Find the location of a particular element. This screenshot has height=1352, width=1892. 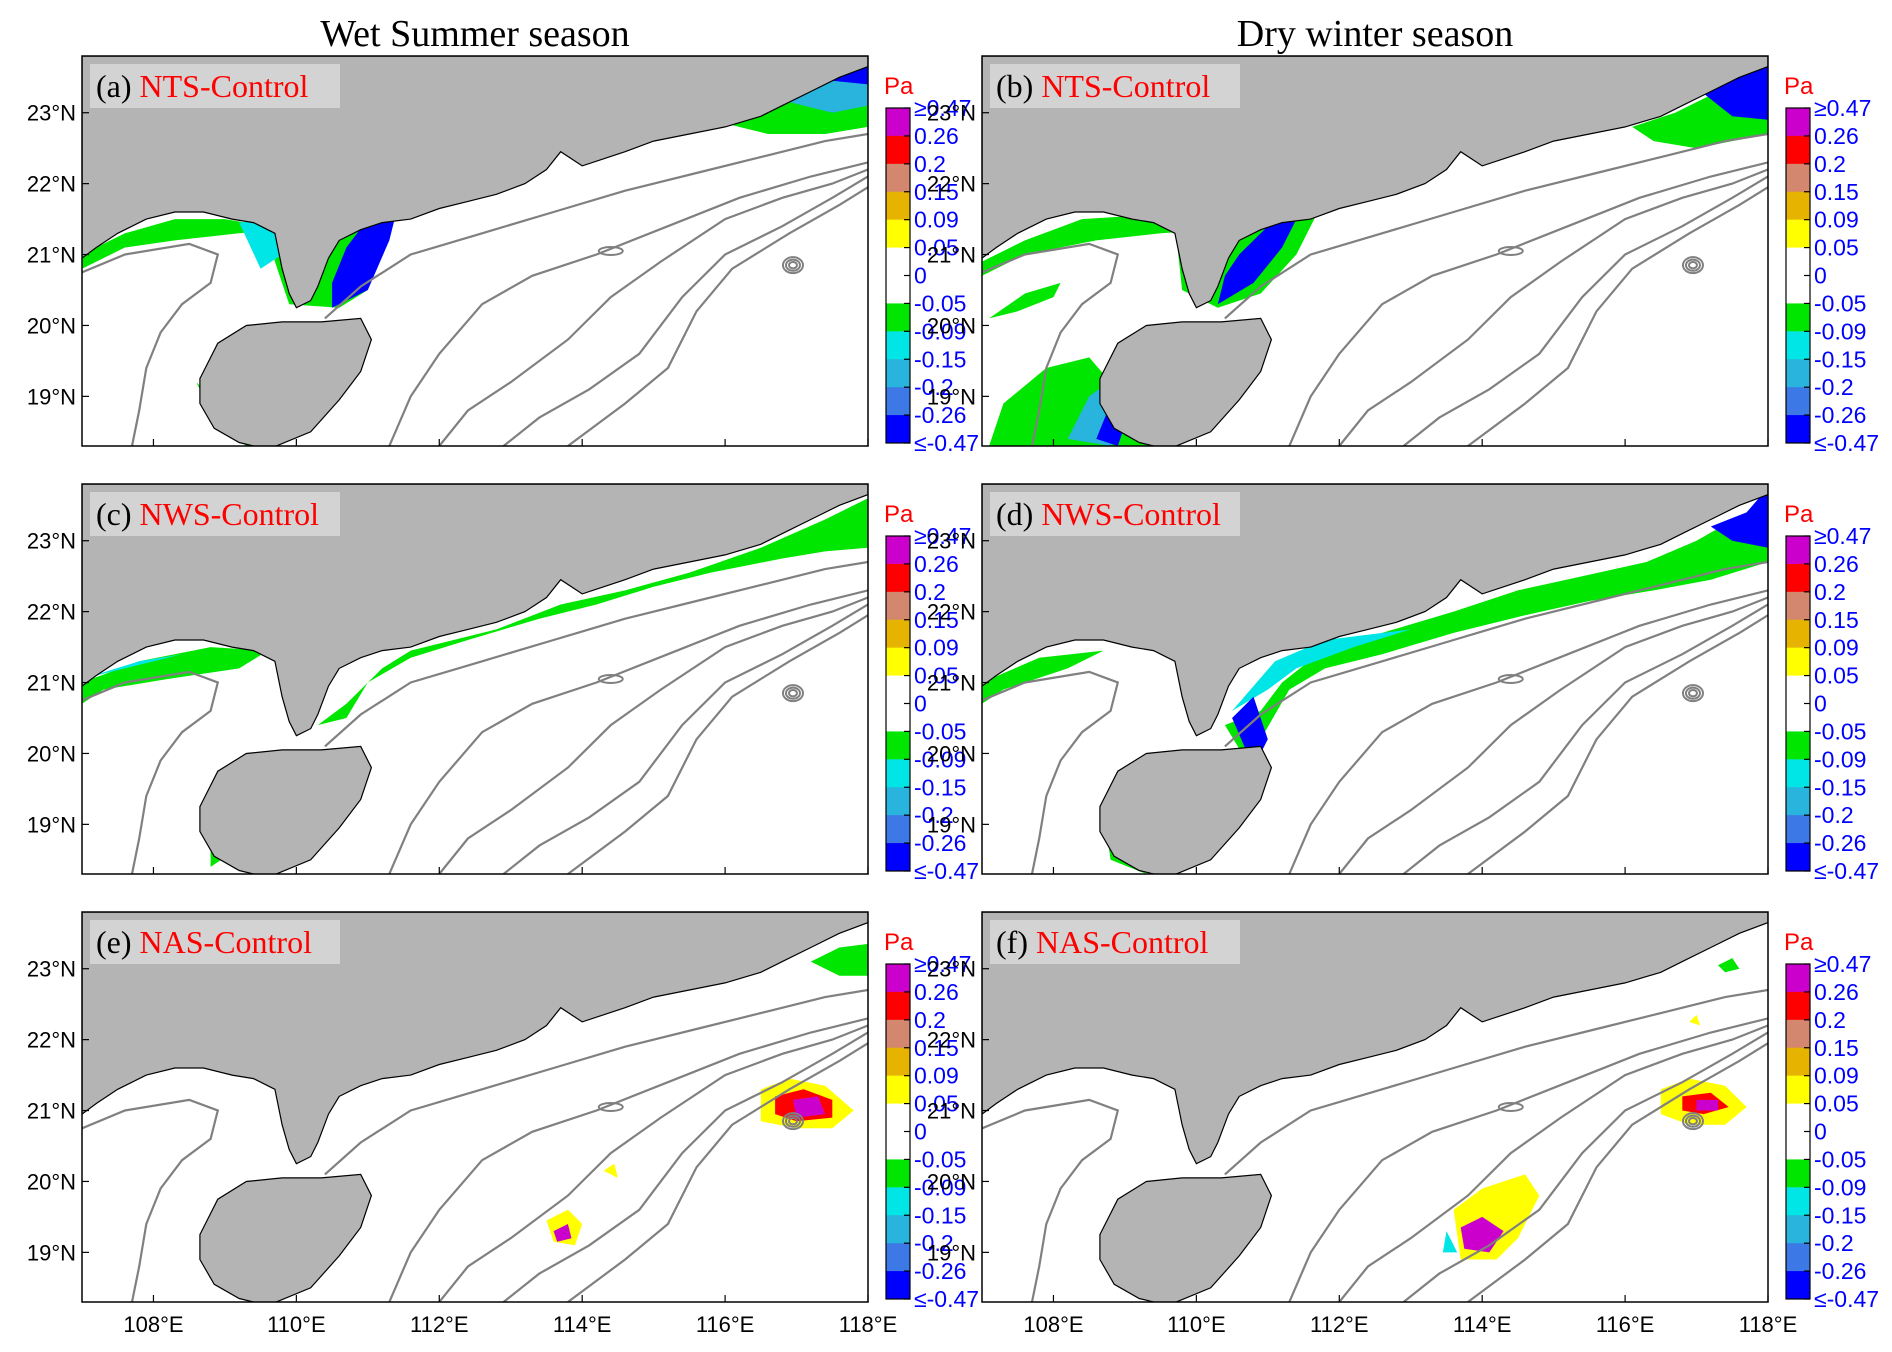

lon-tick-label: 116°E is located at coordinates (1625, 1324).